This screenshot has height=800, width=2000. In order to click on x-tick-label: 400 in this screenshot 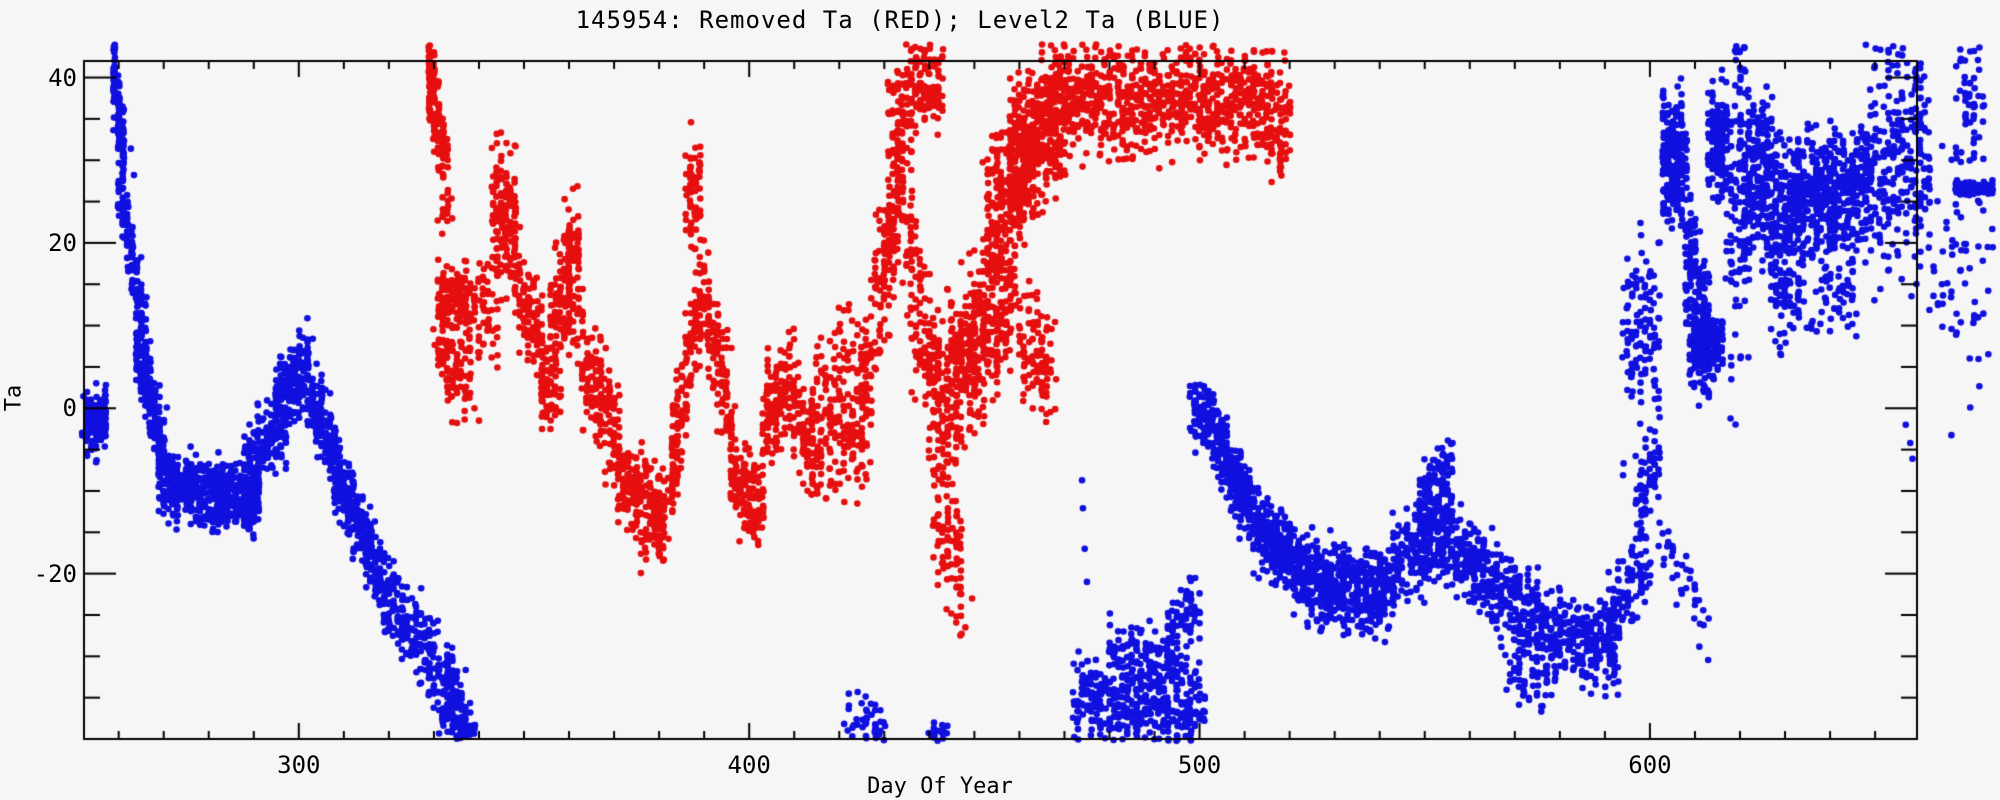, I will do `click(749, 765)`.